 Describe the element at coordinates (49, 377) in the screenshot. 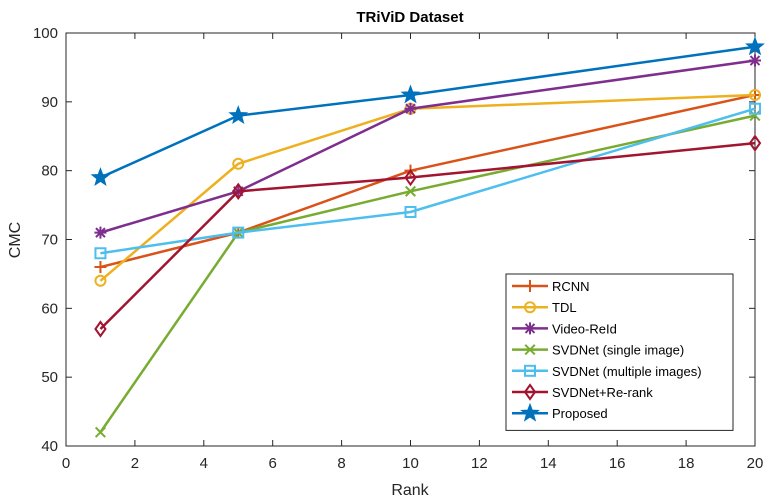

I see `y-tick-label: 50` at that location.